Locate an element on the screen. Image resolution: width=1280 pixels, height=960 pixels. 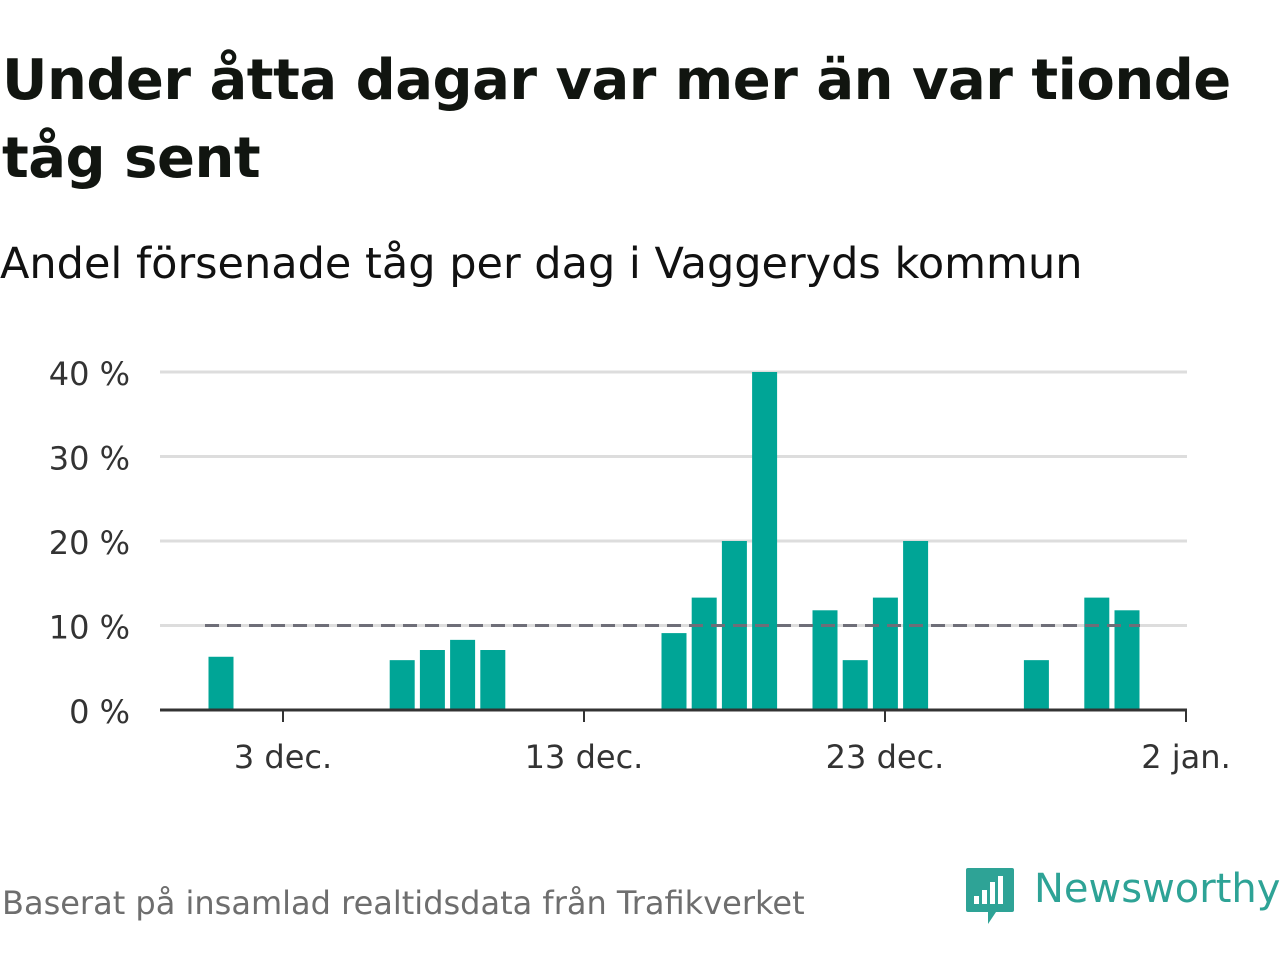
y-tick-label: 20 % is located at coordinates (89, 543).